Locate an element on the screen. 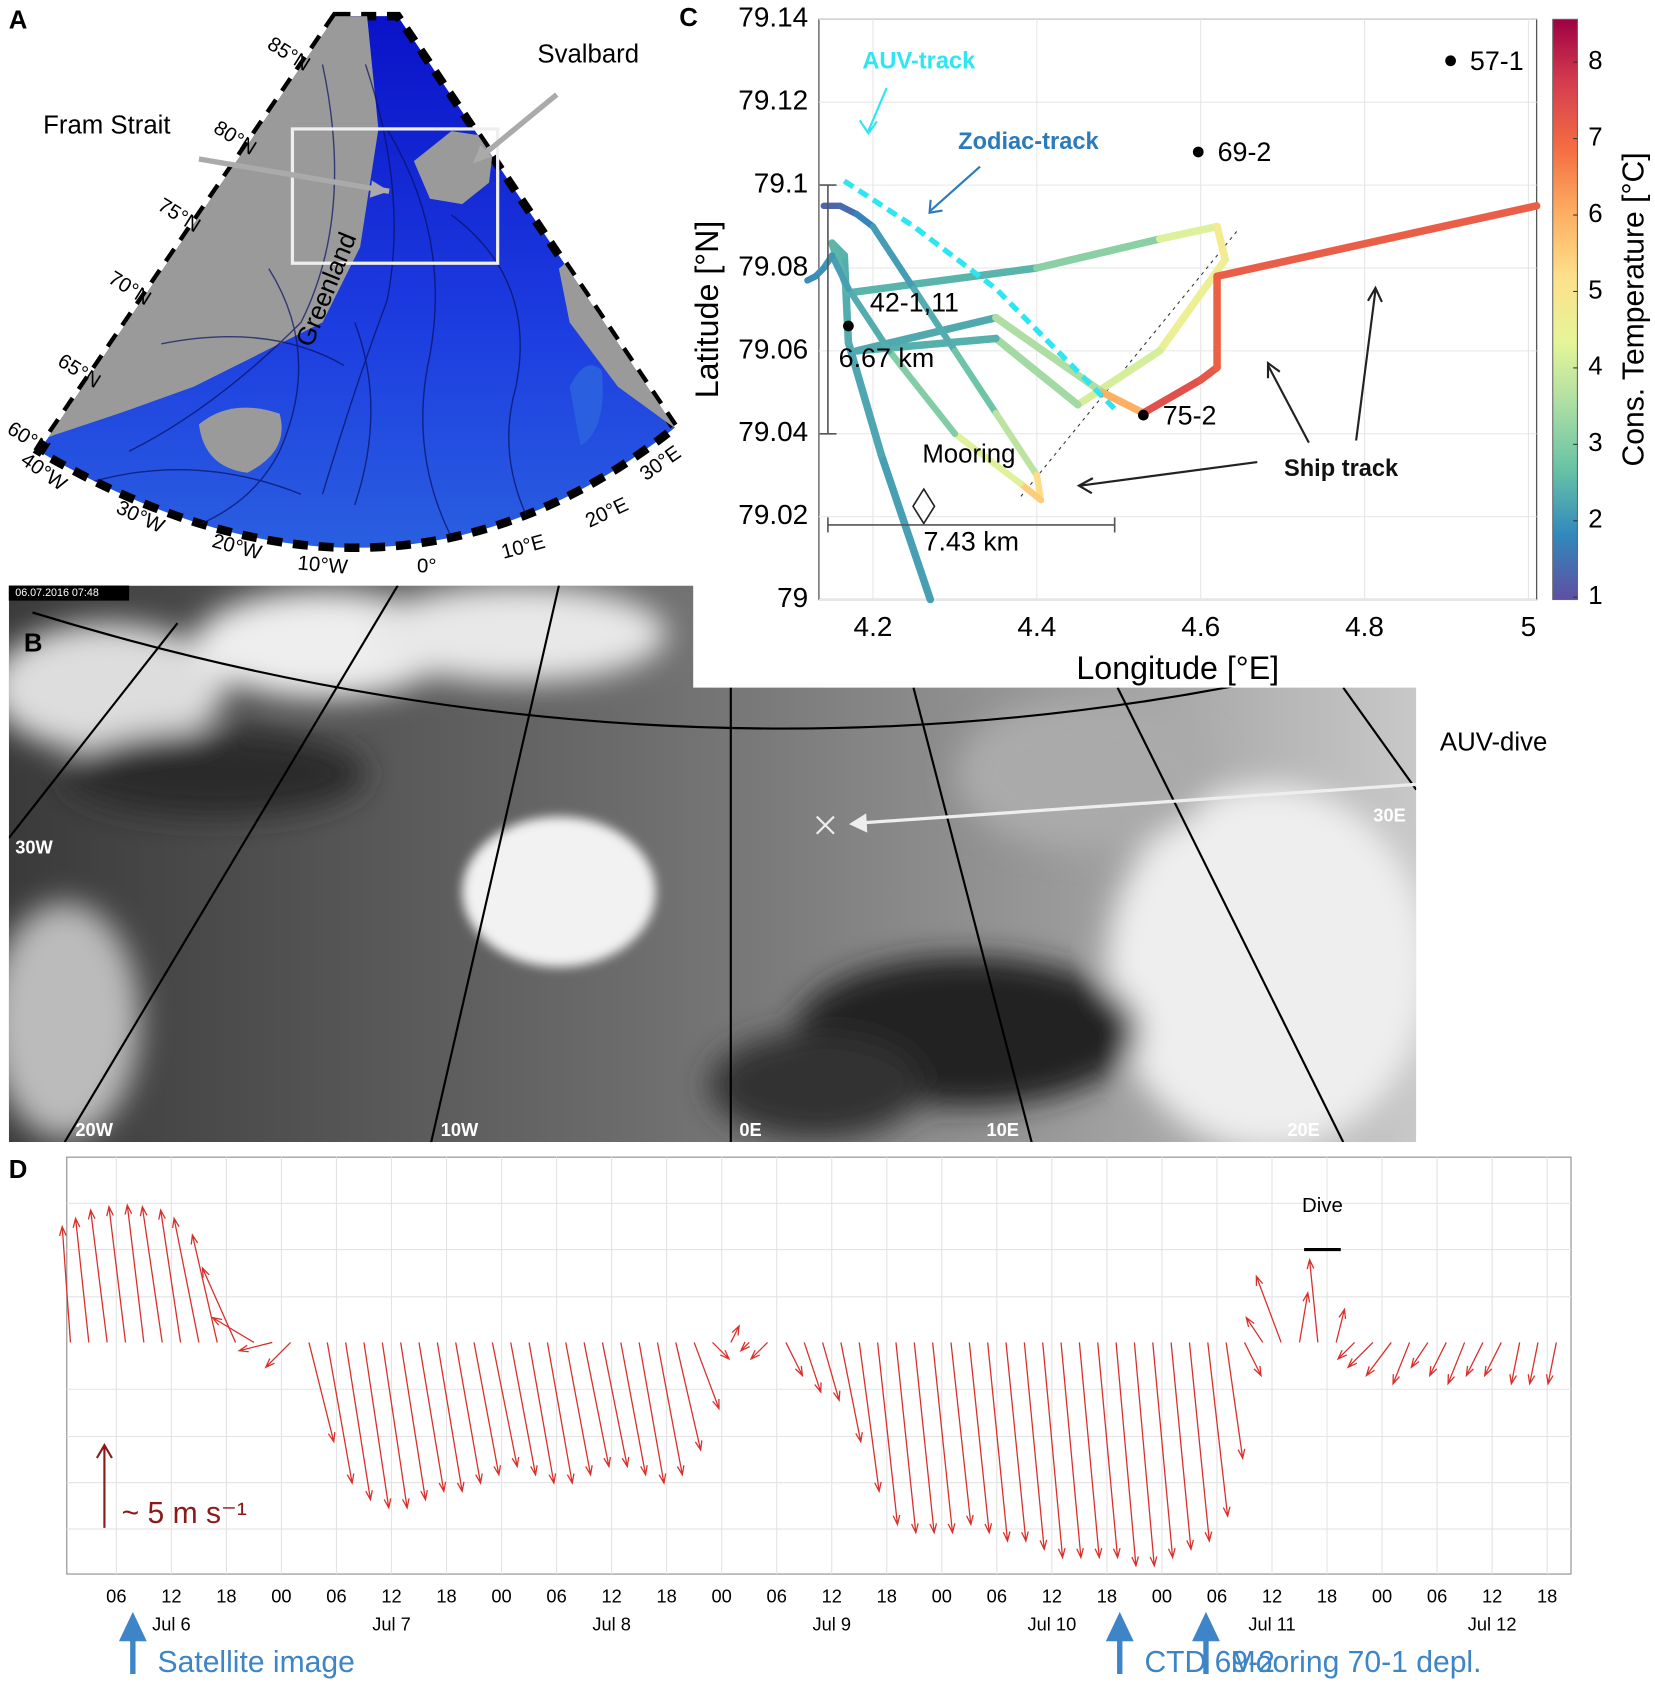  colorbar-tick-label: 2 is located at coordinates (1595, 520).